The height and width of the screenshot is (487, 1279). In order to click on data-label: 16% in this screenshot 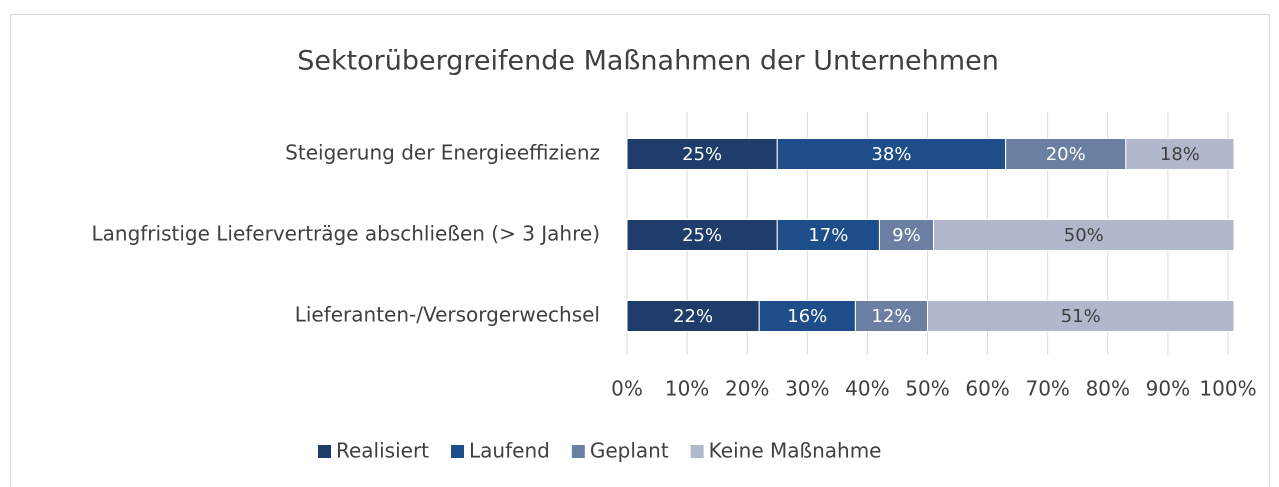, I will do `click(807, 316)`.